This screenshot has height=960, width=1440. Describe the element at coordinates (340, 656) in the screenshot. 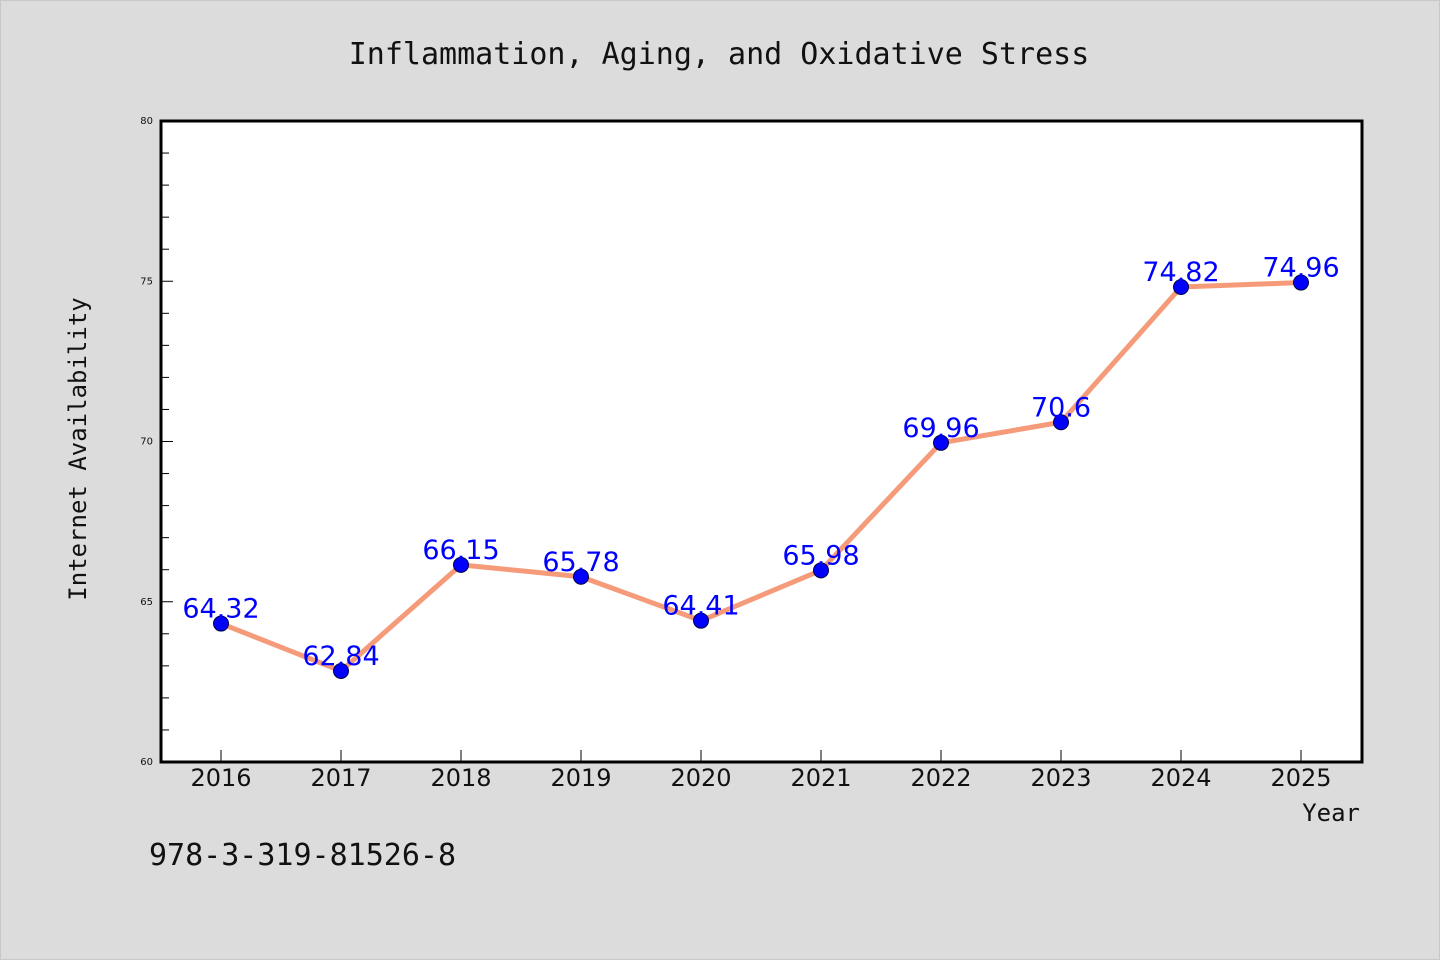

I see `data-label: 62.84` at that location.